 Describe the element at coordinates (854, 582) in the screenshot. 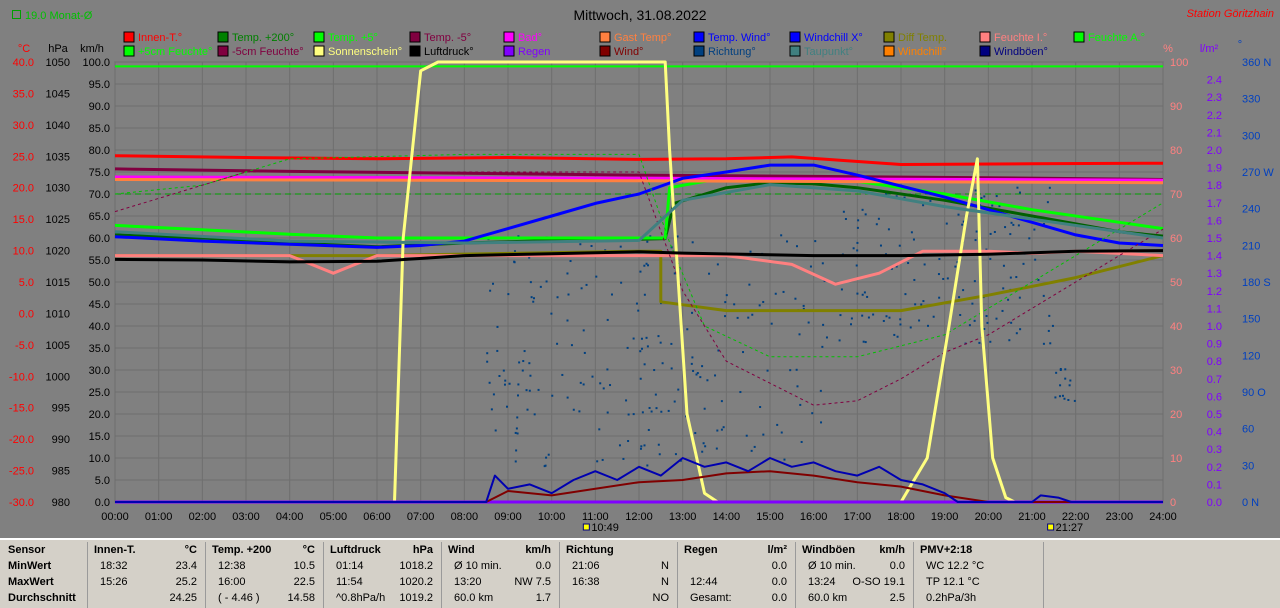

I see `stats-cell-row: 13:24 O-SO 19.1` at that location.